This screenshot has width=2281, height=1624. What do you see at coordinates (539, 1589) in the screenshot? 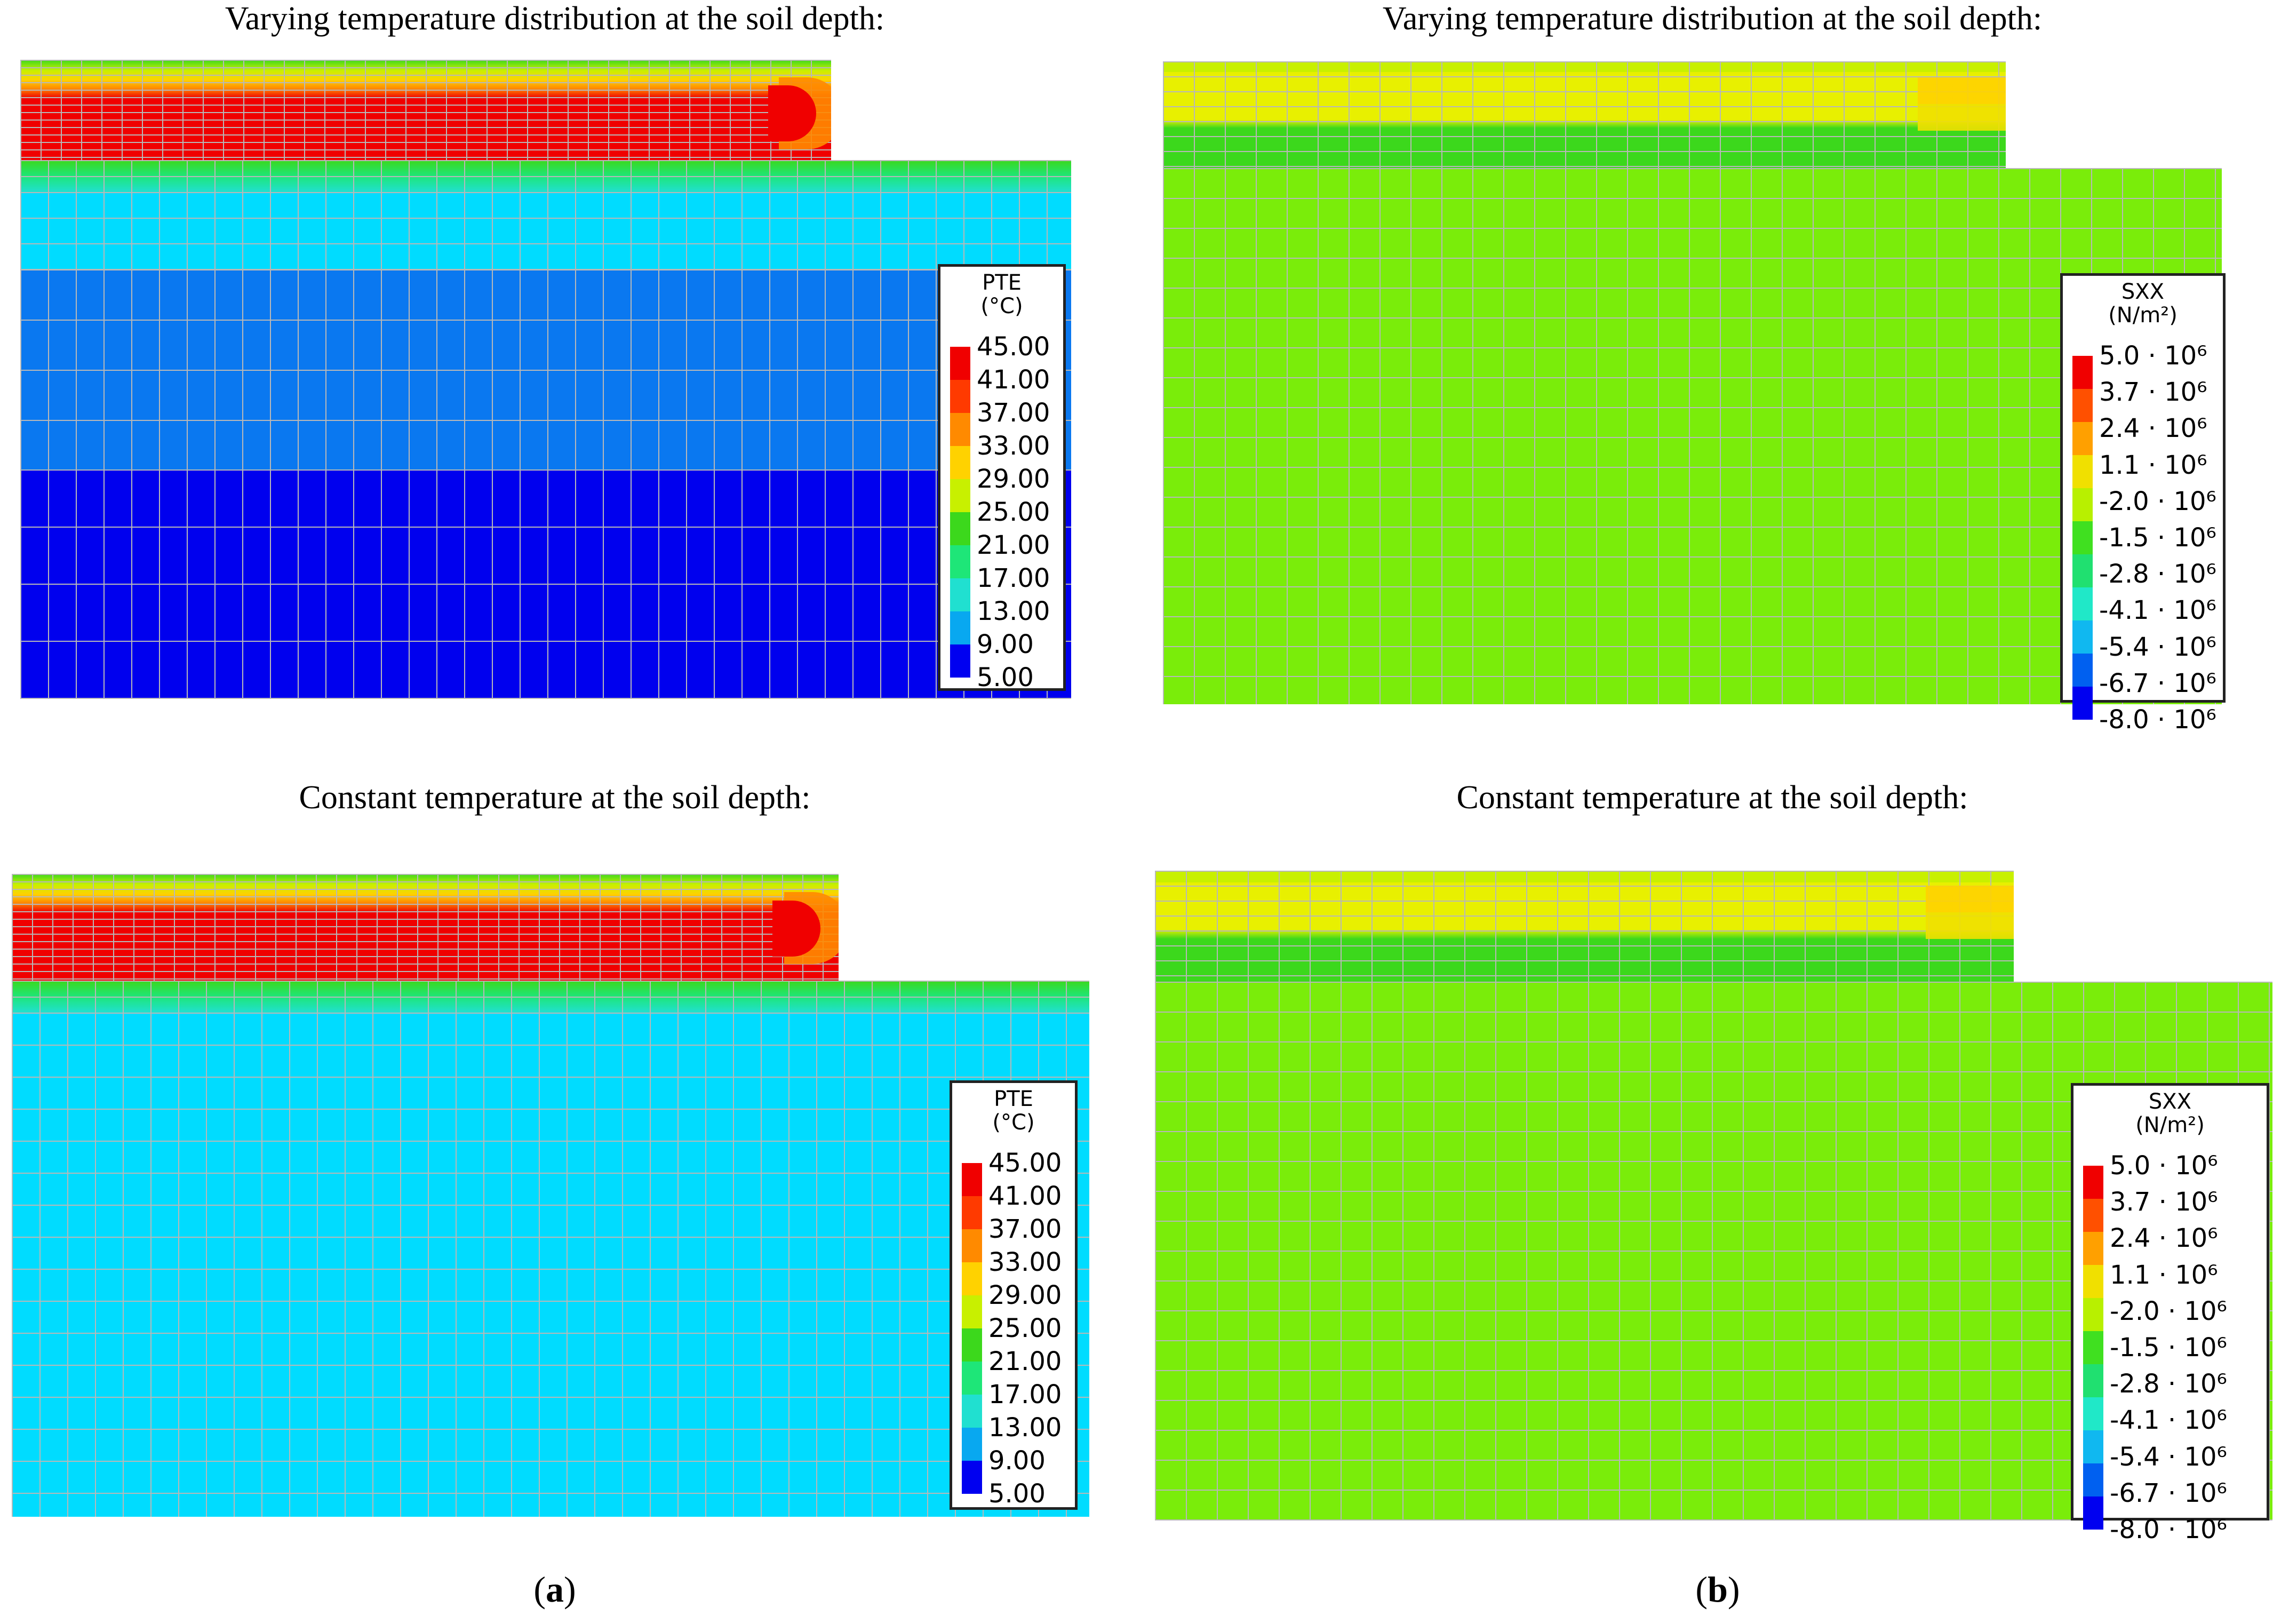
I see `caption-a-open: (` at bounding box center [539, 1589].